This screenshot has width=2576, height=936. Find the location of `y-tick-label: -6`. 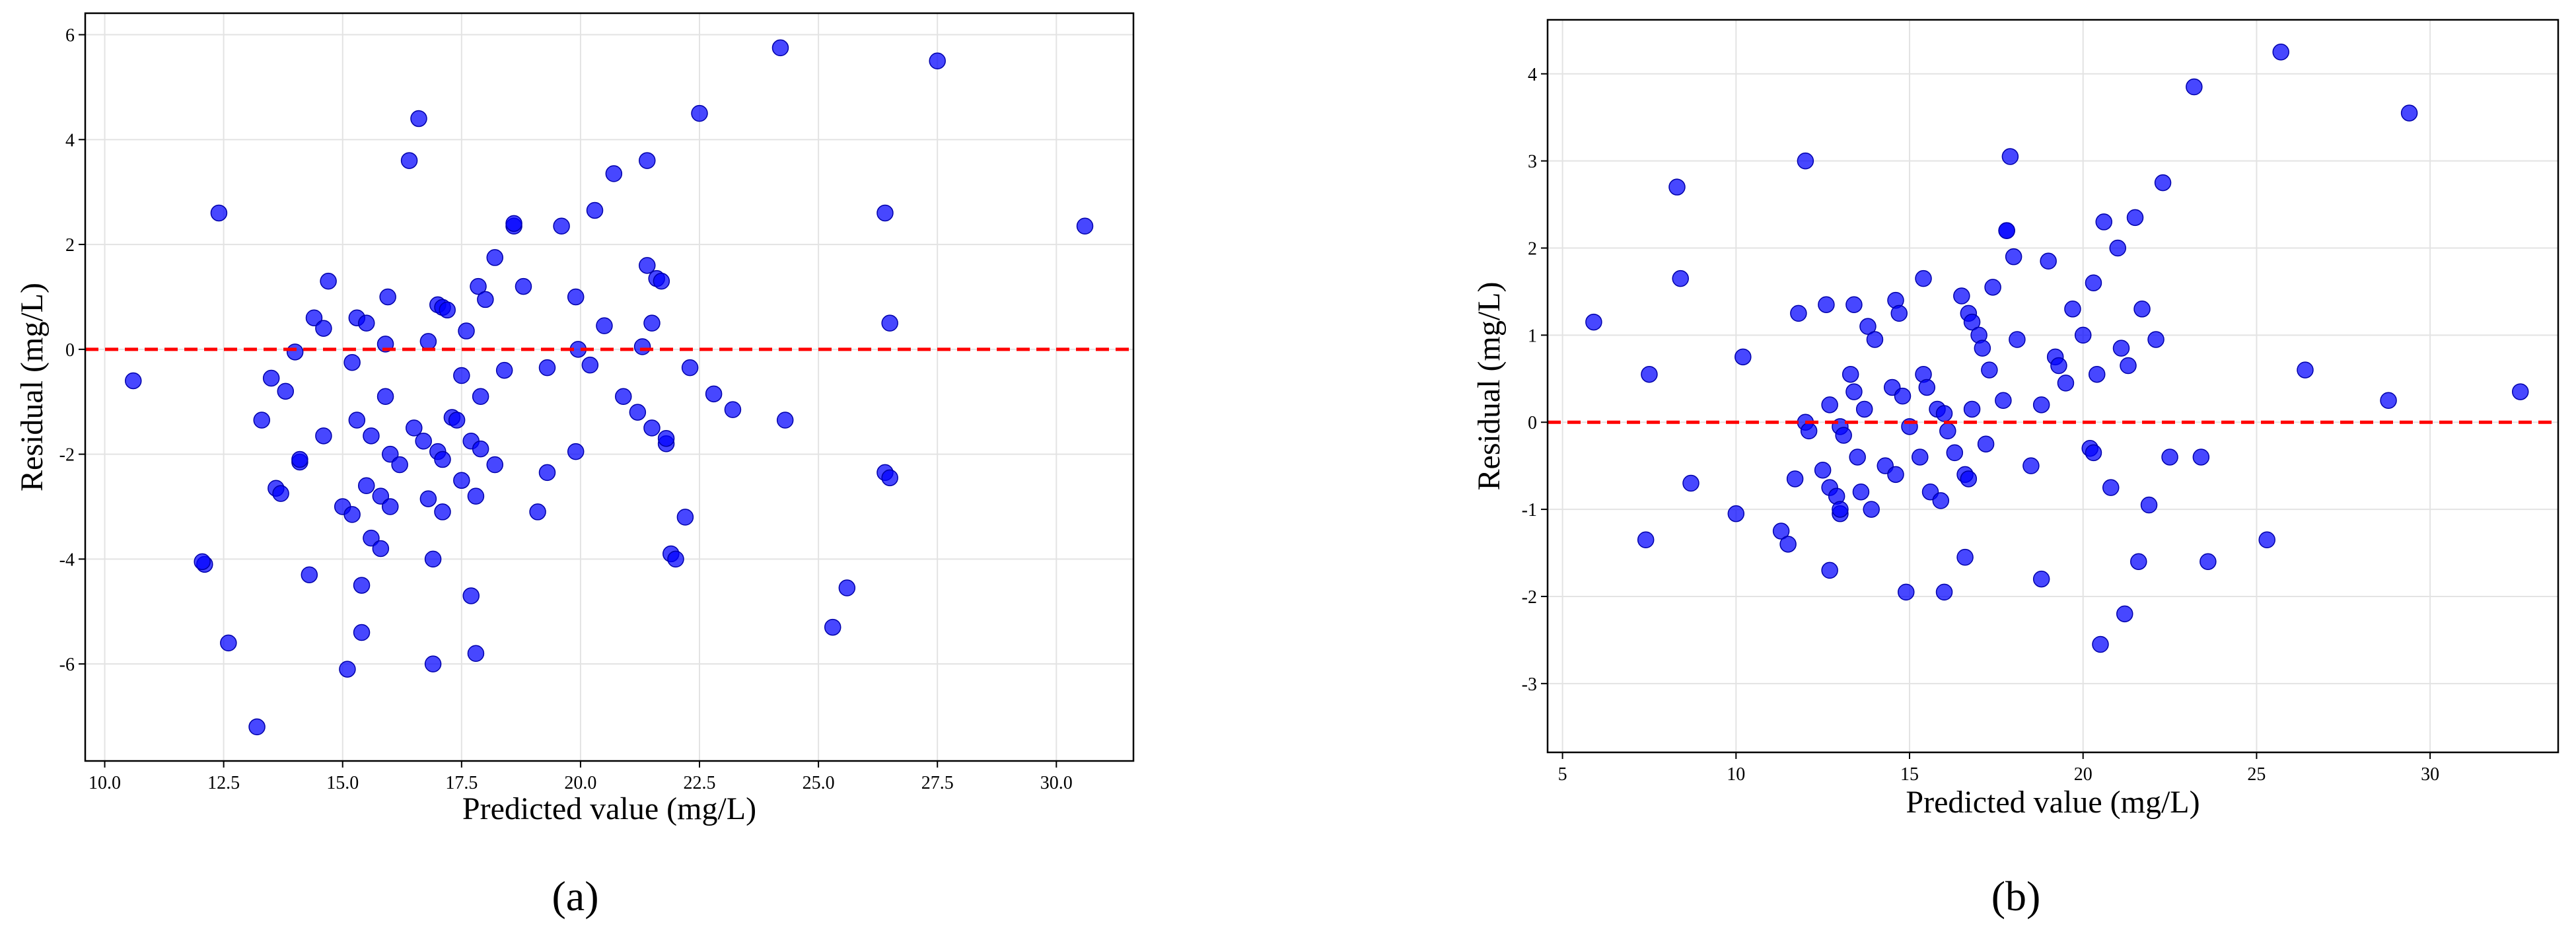

y-tick-label: -6 is located at coordinates (67, 665).